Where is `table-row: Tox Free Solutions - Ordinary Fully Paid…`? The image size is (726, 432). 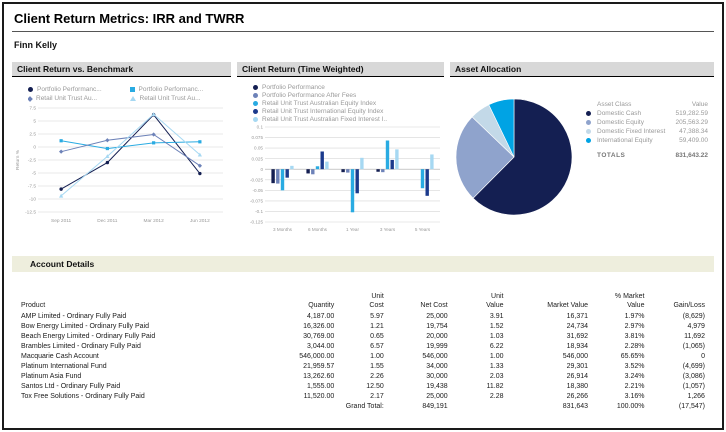 table-row: Tox Free Solutions - Ordinary Fully Paid… is located at coordinates (363, 397).